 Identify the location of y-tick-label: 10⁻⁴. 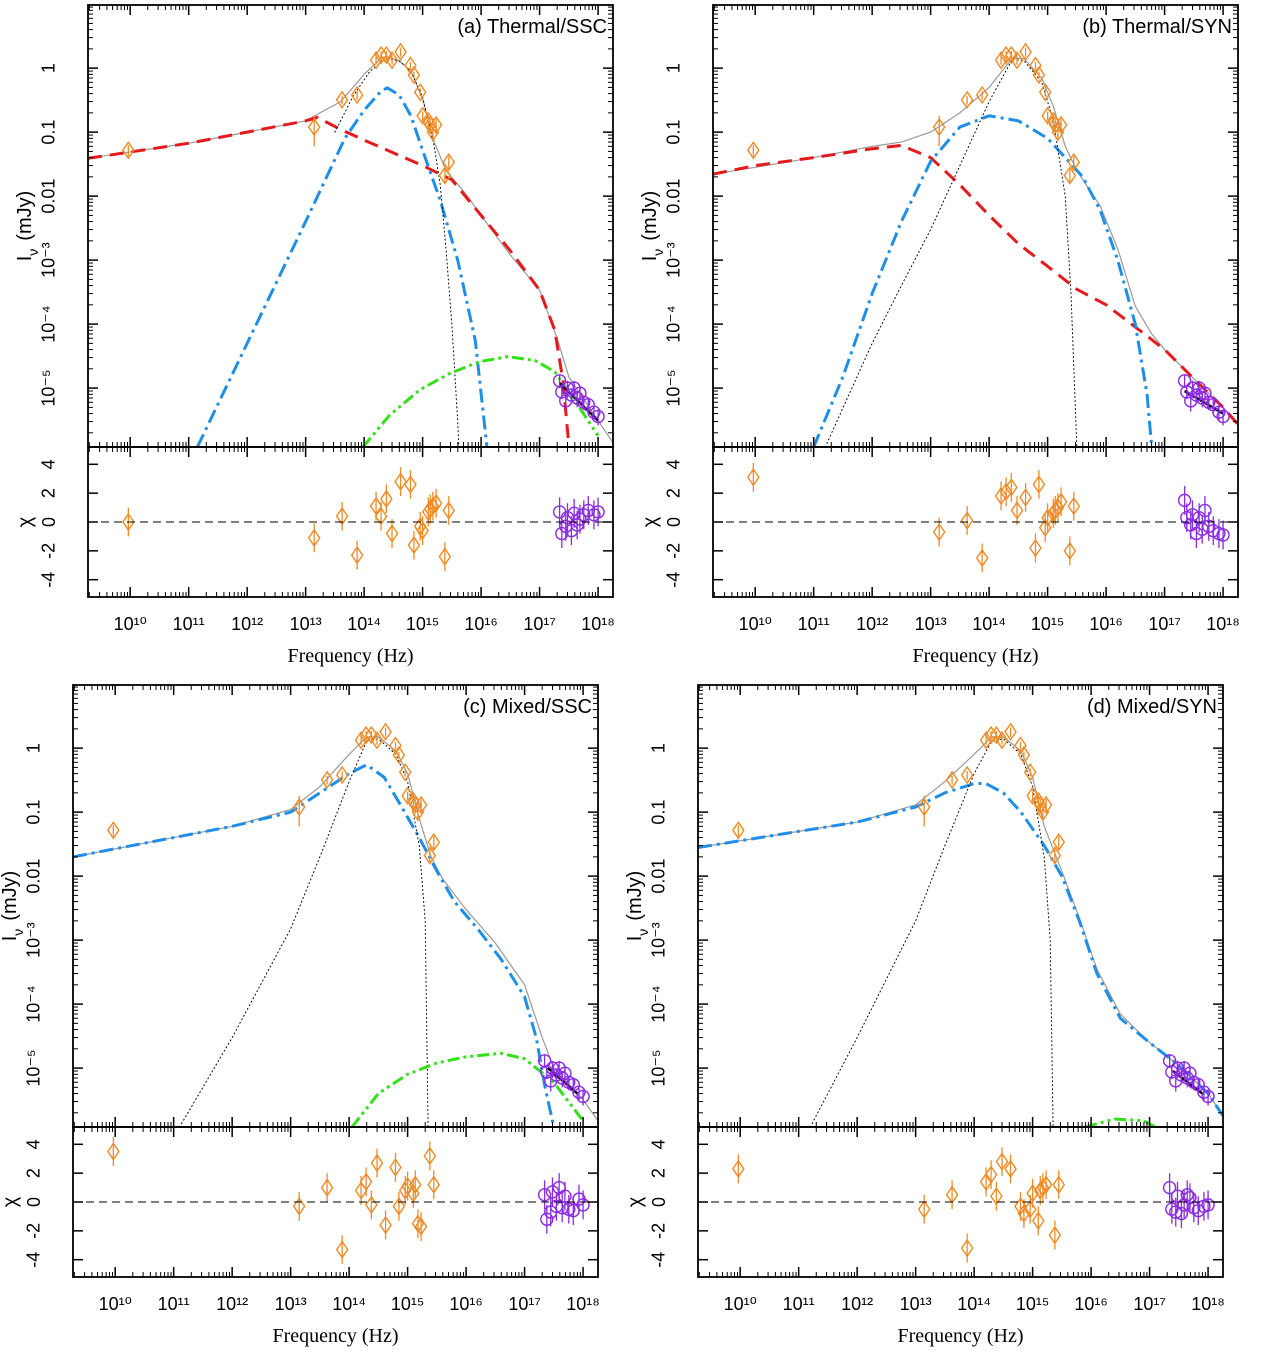
(34, 1003).